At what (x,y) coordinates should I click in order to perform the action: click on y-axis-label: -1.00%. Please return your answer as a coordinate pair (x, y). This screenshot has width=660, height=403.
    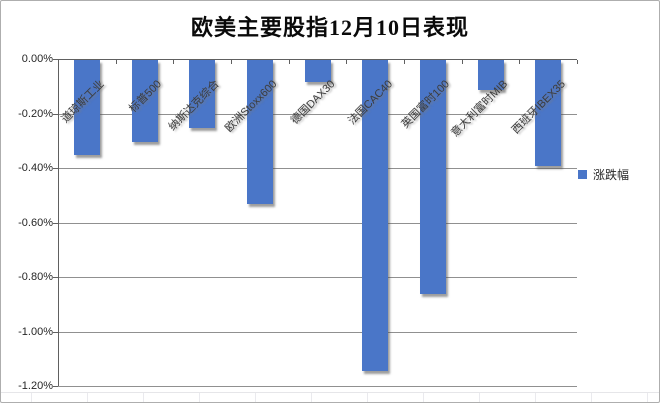
    Looking at the image, I should click on (35, 331).